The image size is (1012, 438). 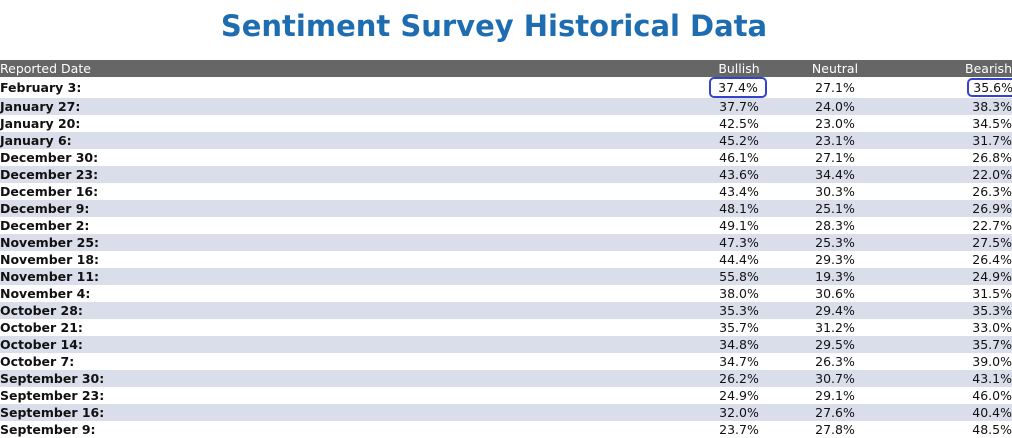 What do you see at coordinates (150, 106) in the screenshot?
I see `cell-date: January 27:` at bounding box center [150, 106].